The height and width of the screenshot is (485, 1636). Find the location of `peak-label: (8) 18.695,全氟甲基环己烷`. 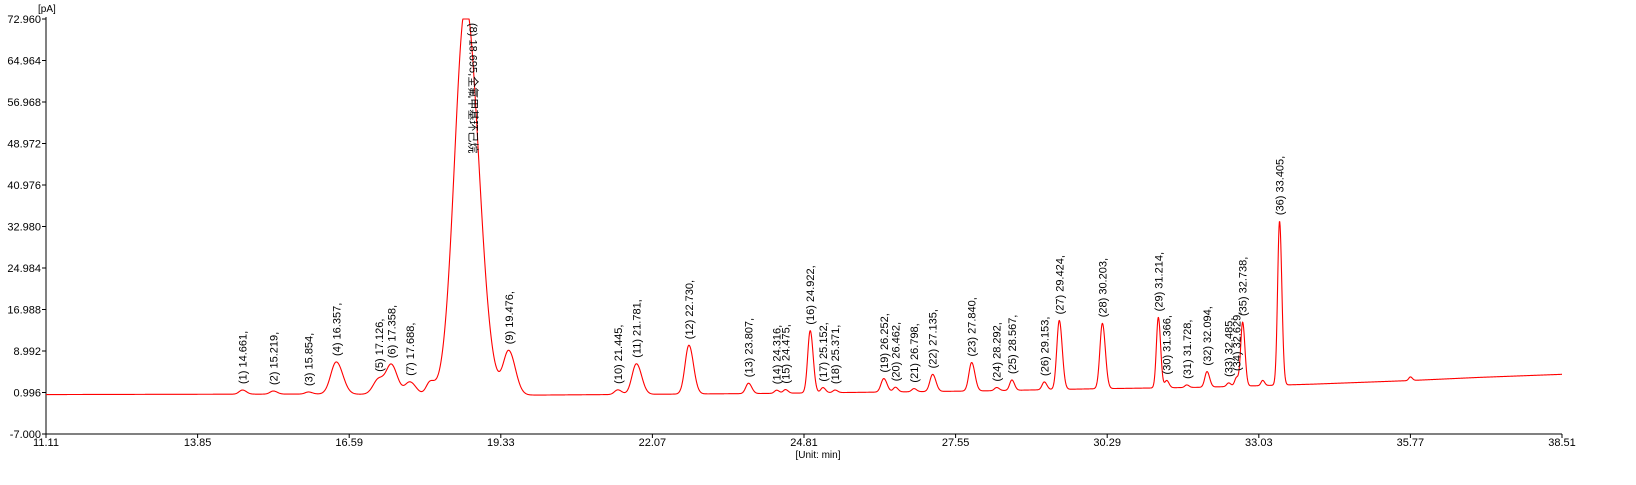

peak-label: (8) 18.695,全氟甲基环己烷 is located at coordinates (474, 88).